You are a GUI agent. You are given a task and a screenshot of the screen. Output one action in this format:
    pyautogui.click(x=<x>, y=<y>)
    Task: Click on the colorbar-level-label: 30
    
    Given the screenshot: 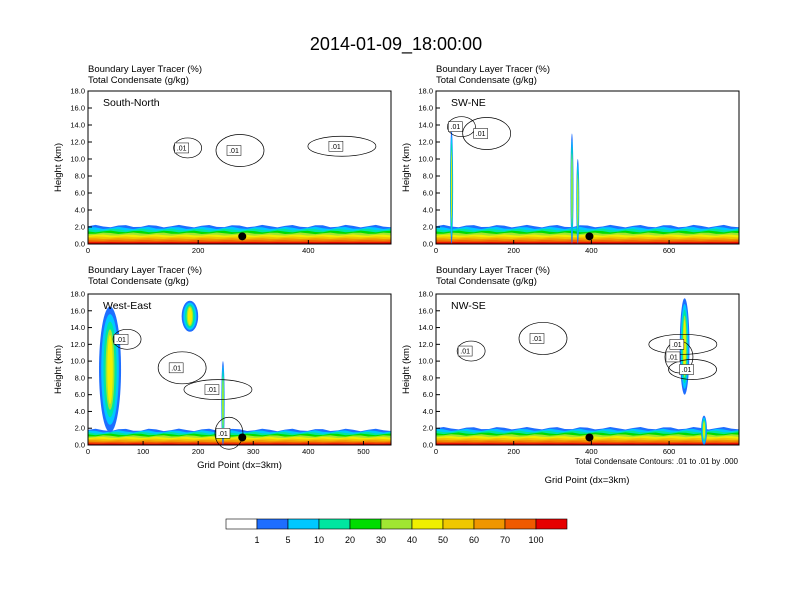 What is the action you would take?
    pyautogui.click(x=381, y=540)
    